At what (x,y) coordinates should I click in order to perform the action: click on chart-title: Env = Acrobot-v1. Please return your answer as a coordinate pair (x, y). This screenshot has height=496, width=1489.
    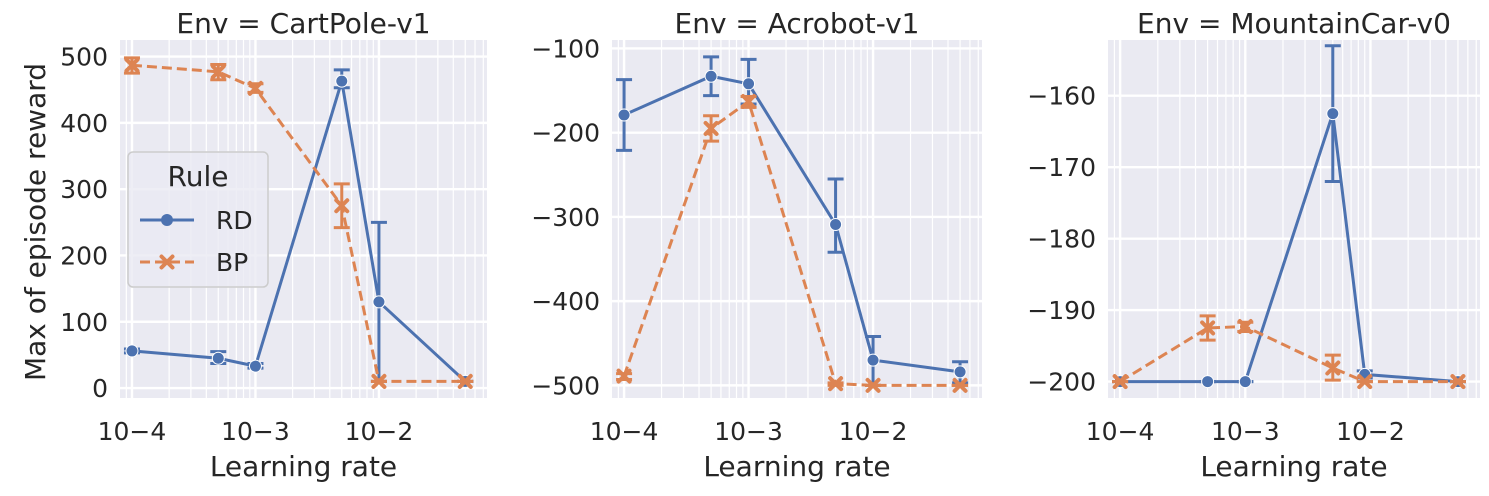
    Looking at the image, I should click on (797, 23).